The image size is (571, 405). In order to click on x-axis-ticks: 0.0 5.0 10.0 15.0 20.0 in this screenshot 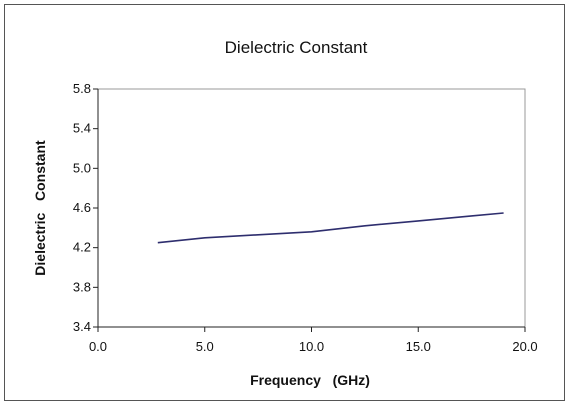, I will do `click(313, 340)`.